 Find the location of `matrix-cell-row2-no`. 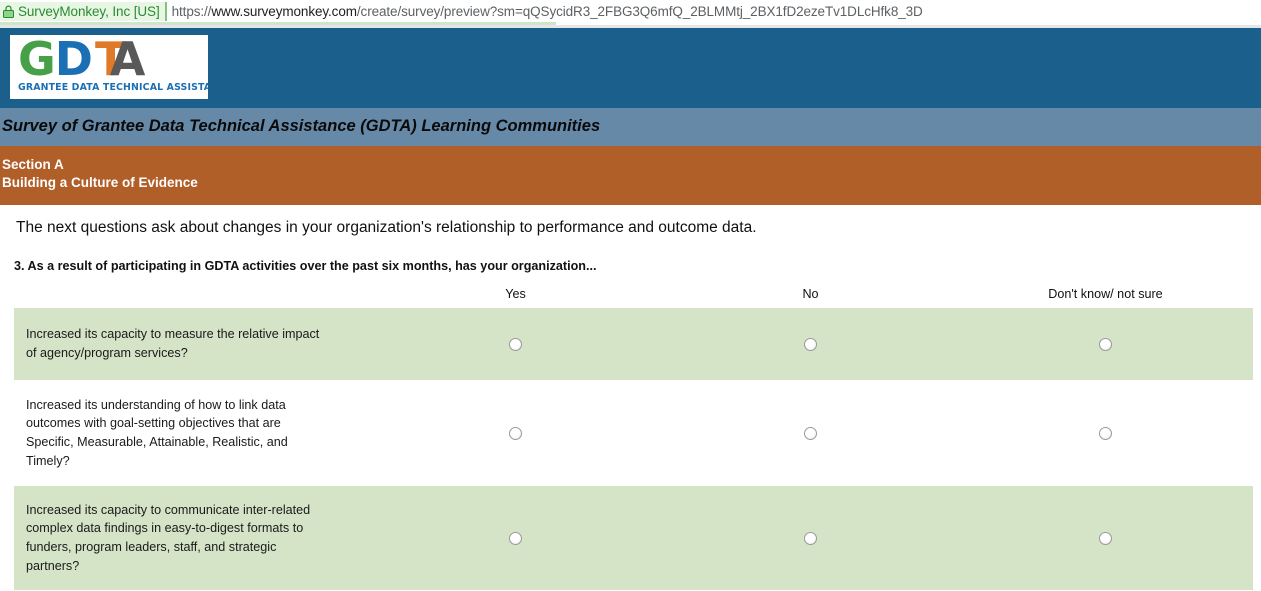

matrix-cell-row2-no is located at coordinates (810, 433).